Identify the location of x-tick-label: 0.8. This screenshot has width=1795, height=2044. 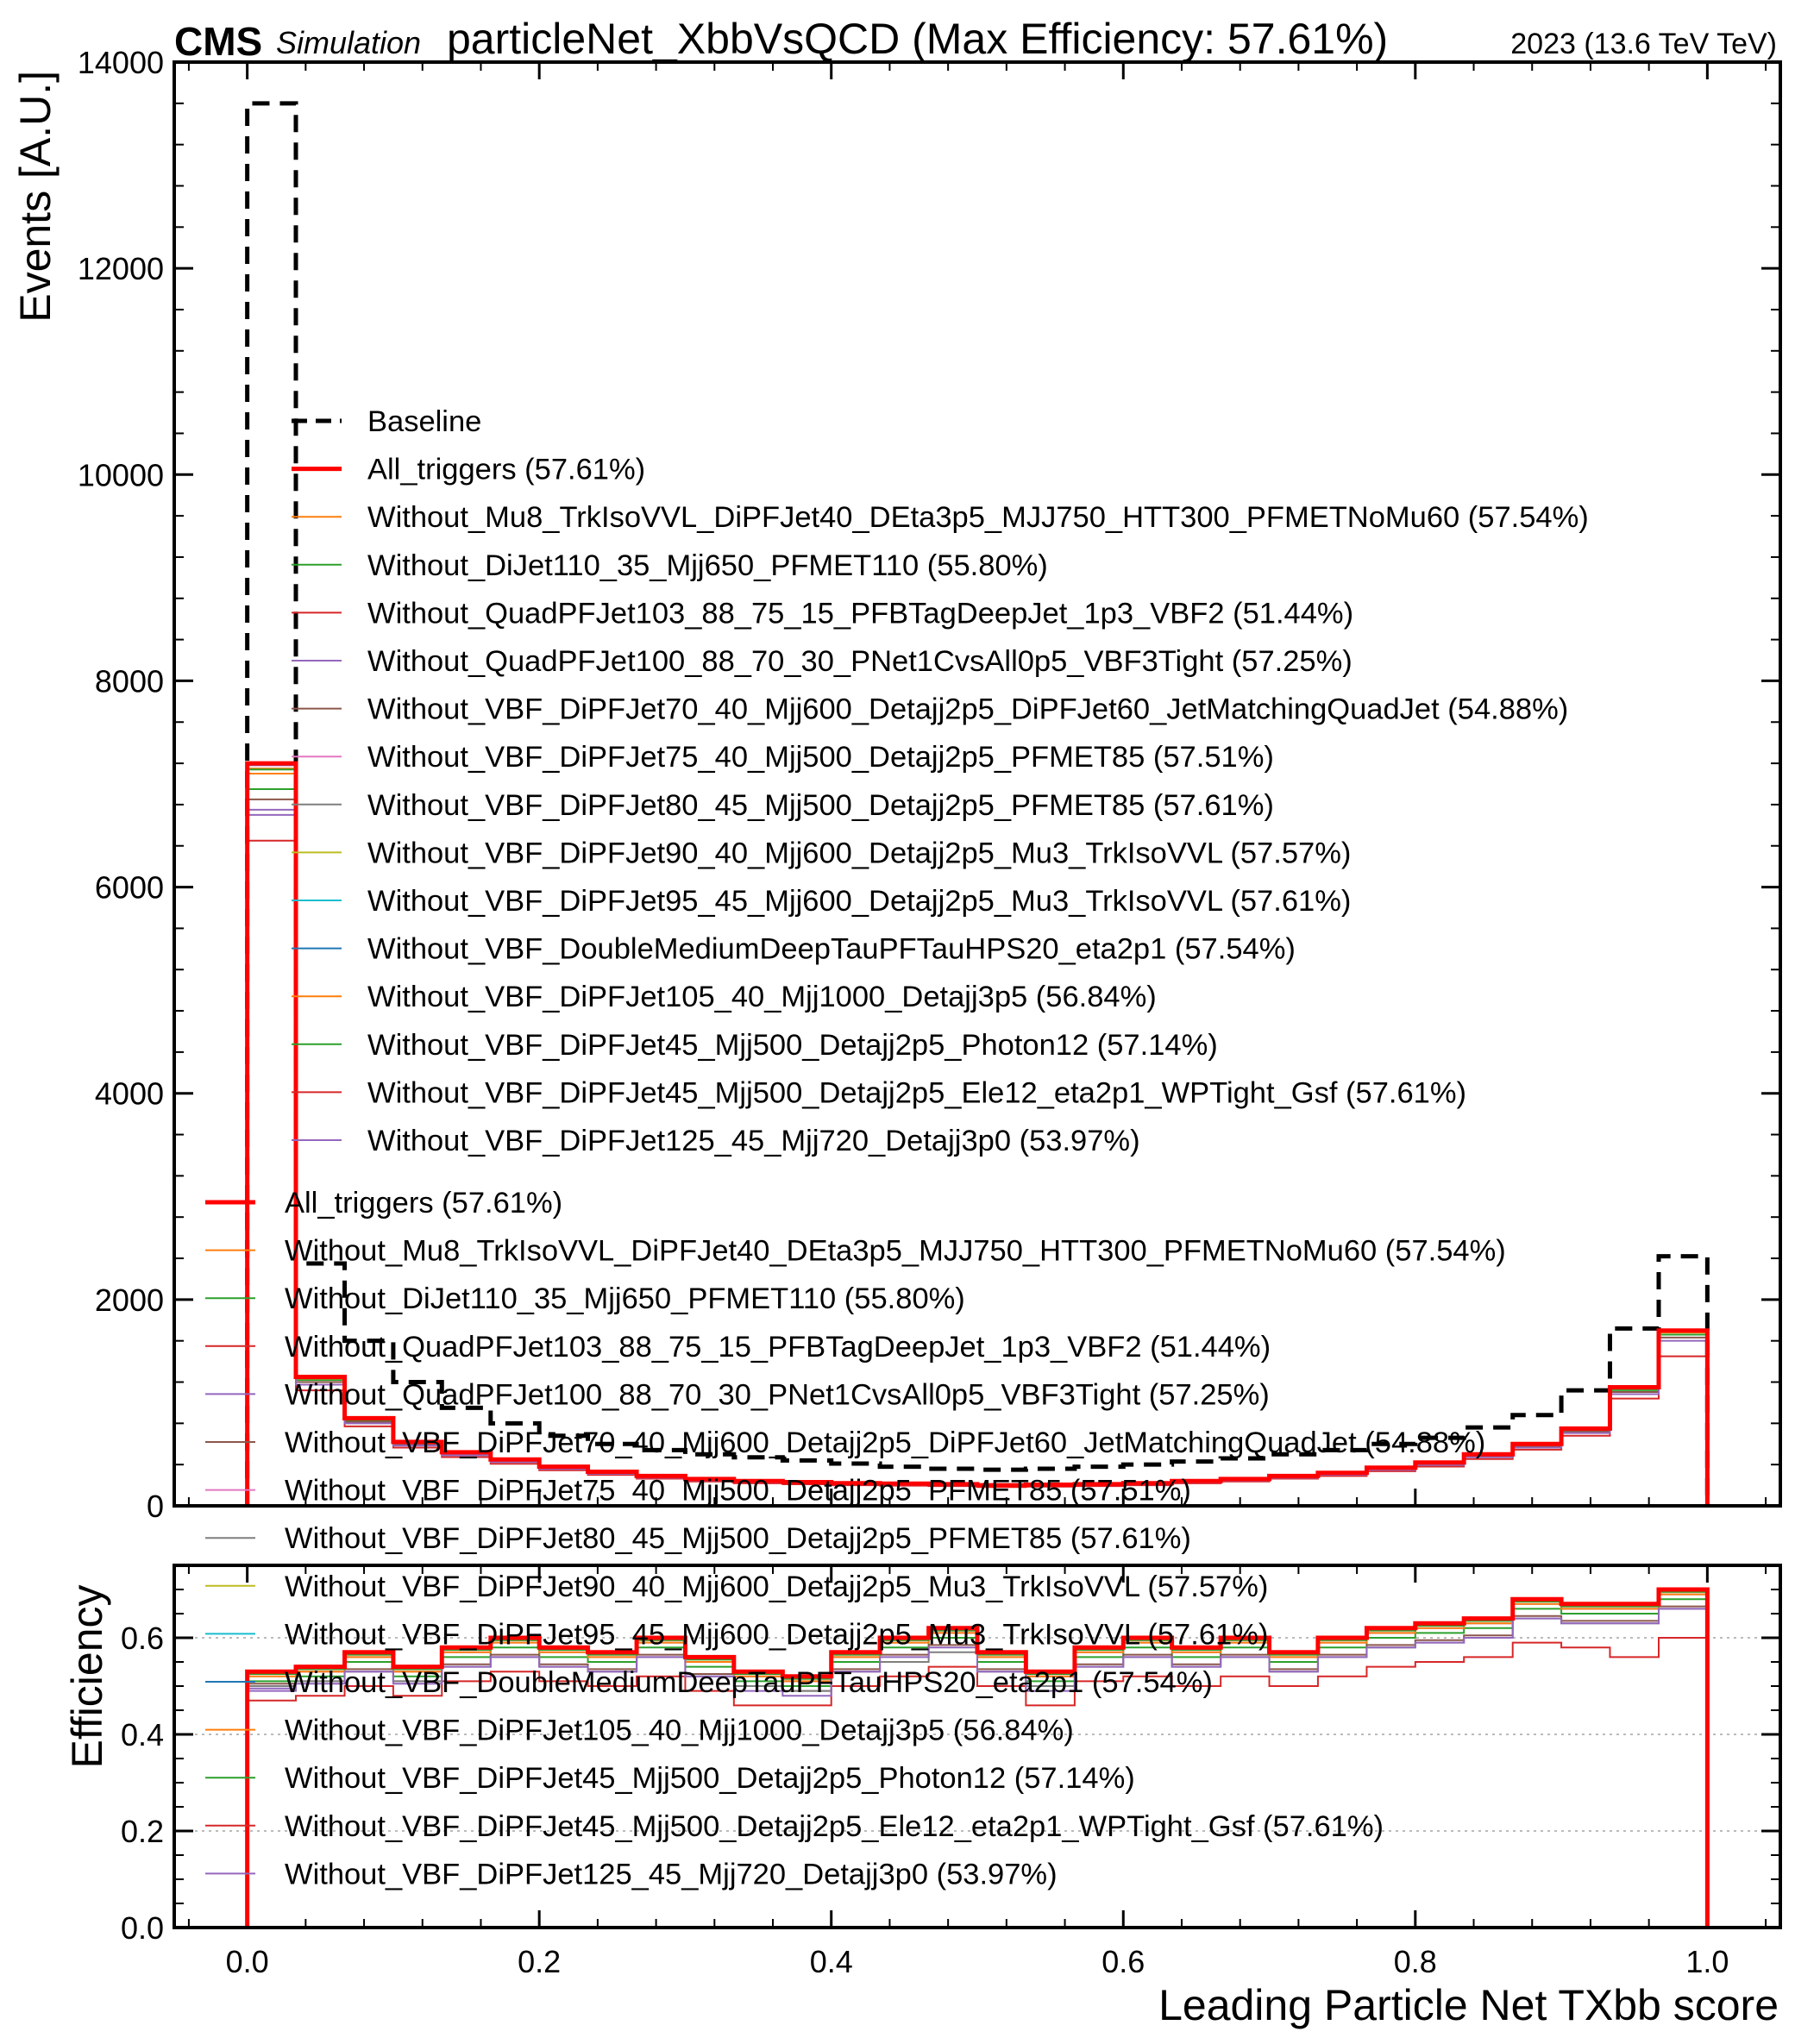
(1415, 1961).